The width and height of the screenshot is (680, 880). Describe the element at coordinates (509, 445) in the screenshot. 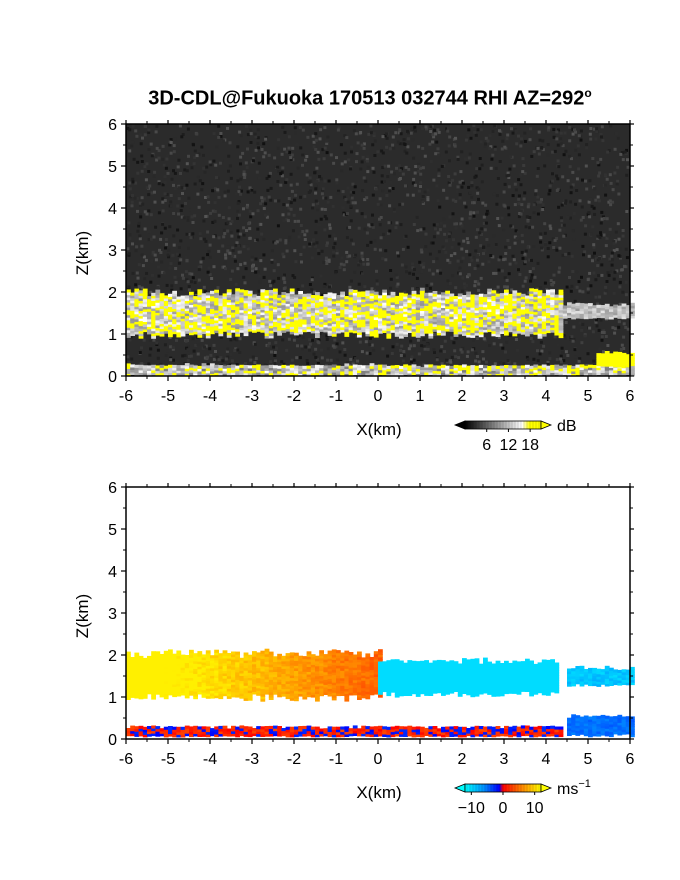

I see `colorbar-tick-label: 12` at that location.